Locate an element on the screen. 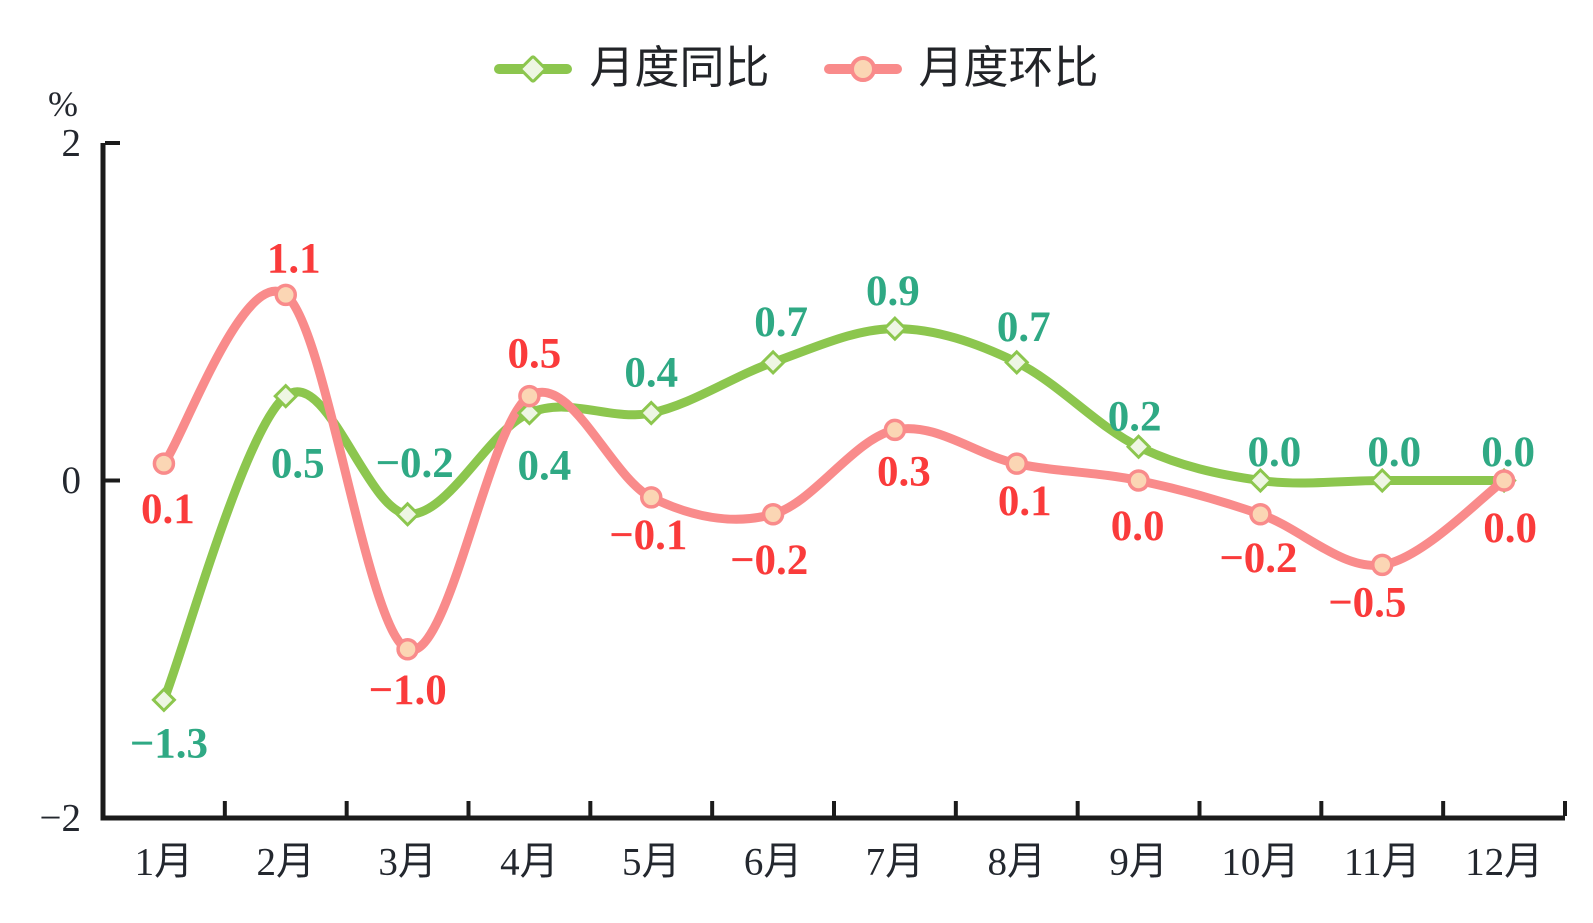 The height and width of the screenshot is (923, 1593). x-axis-label: 9月 is located at coordinates (1138, 862).